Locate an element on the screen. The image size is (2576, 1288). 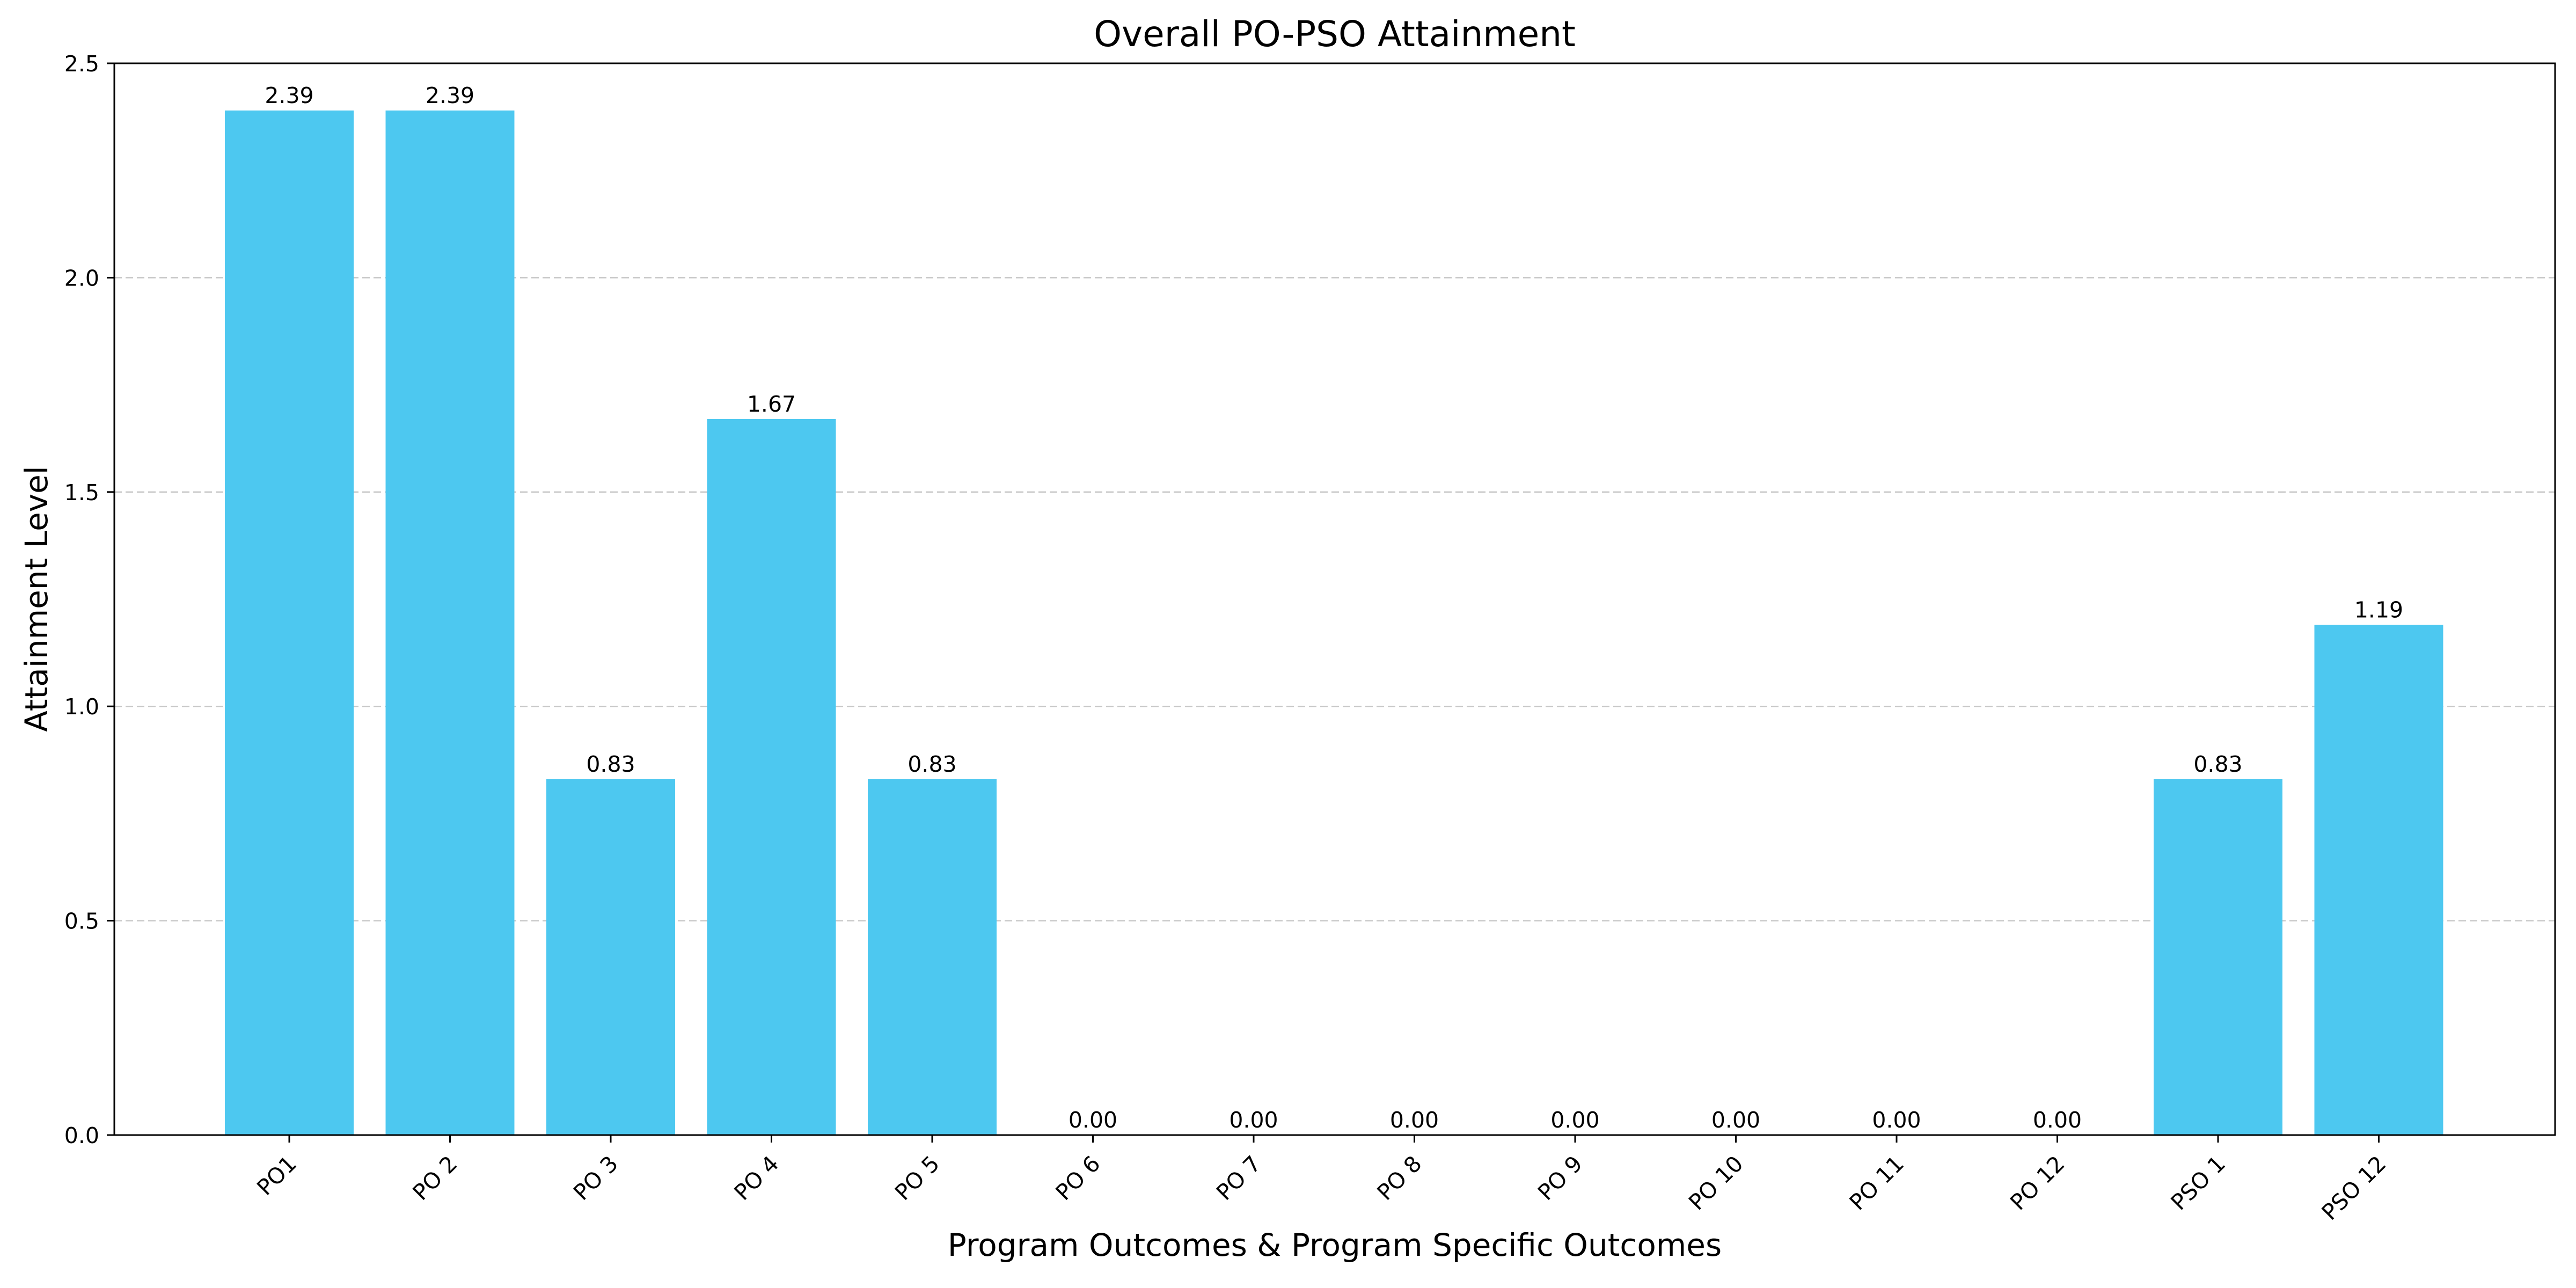
x-tick-label: PO 3 is located at coordinates (595, 1178).